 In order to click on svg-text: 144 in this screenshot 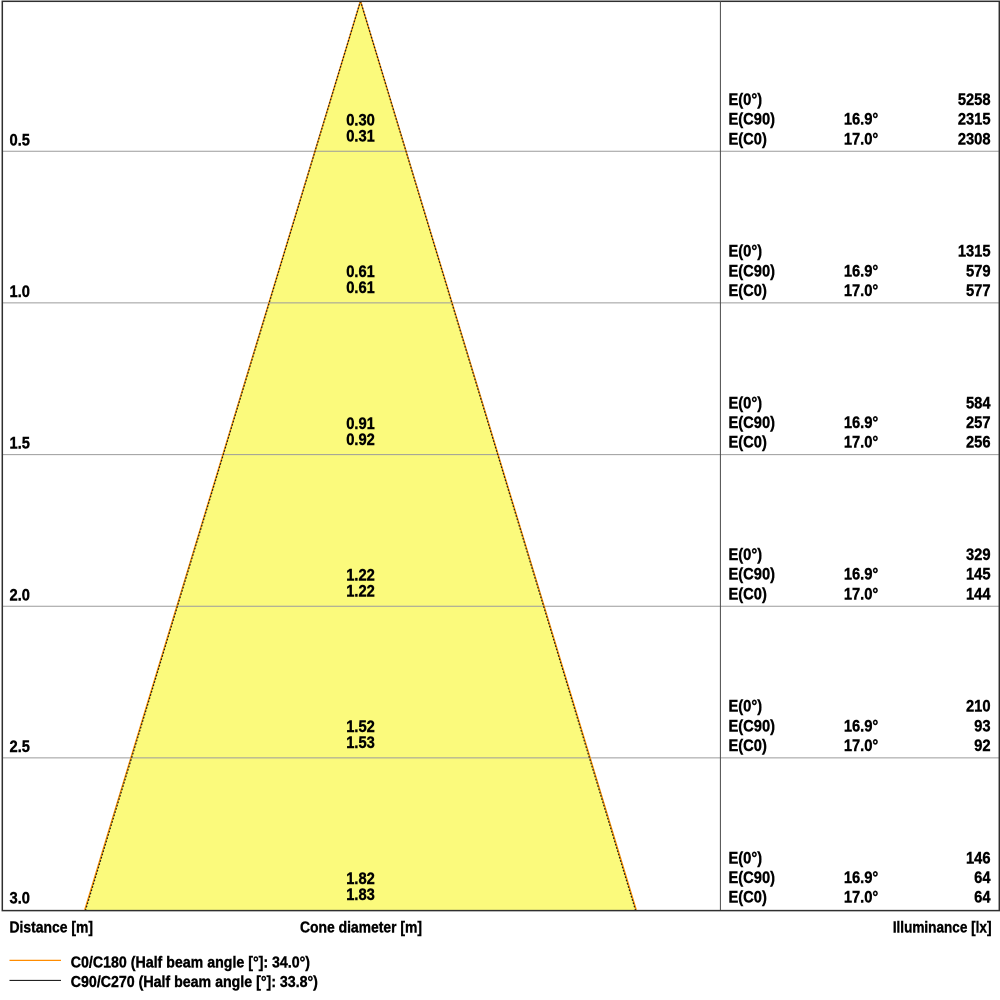, I will do `click(978, 594)`.